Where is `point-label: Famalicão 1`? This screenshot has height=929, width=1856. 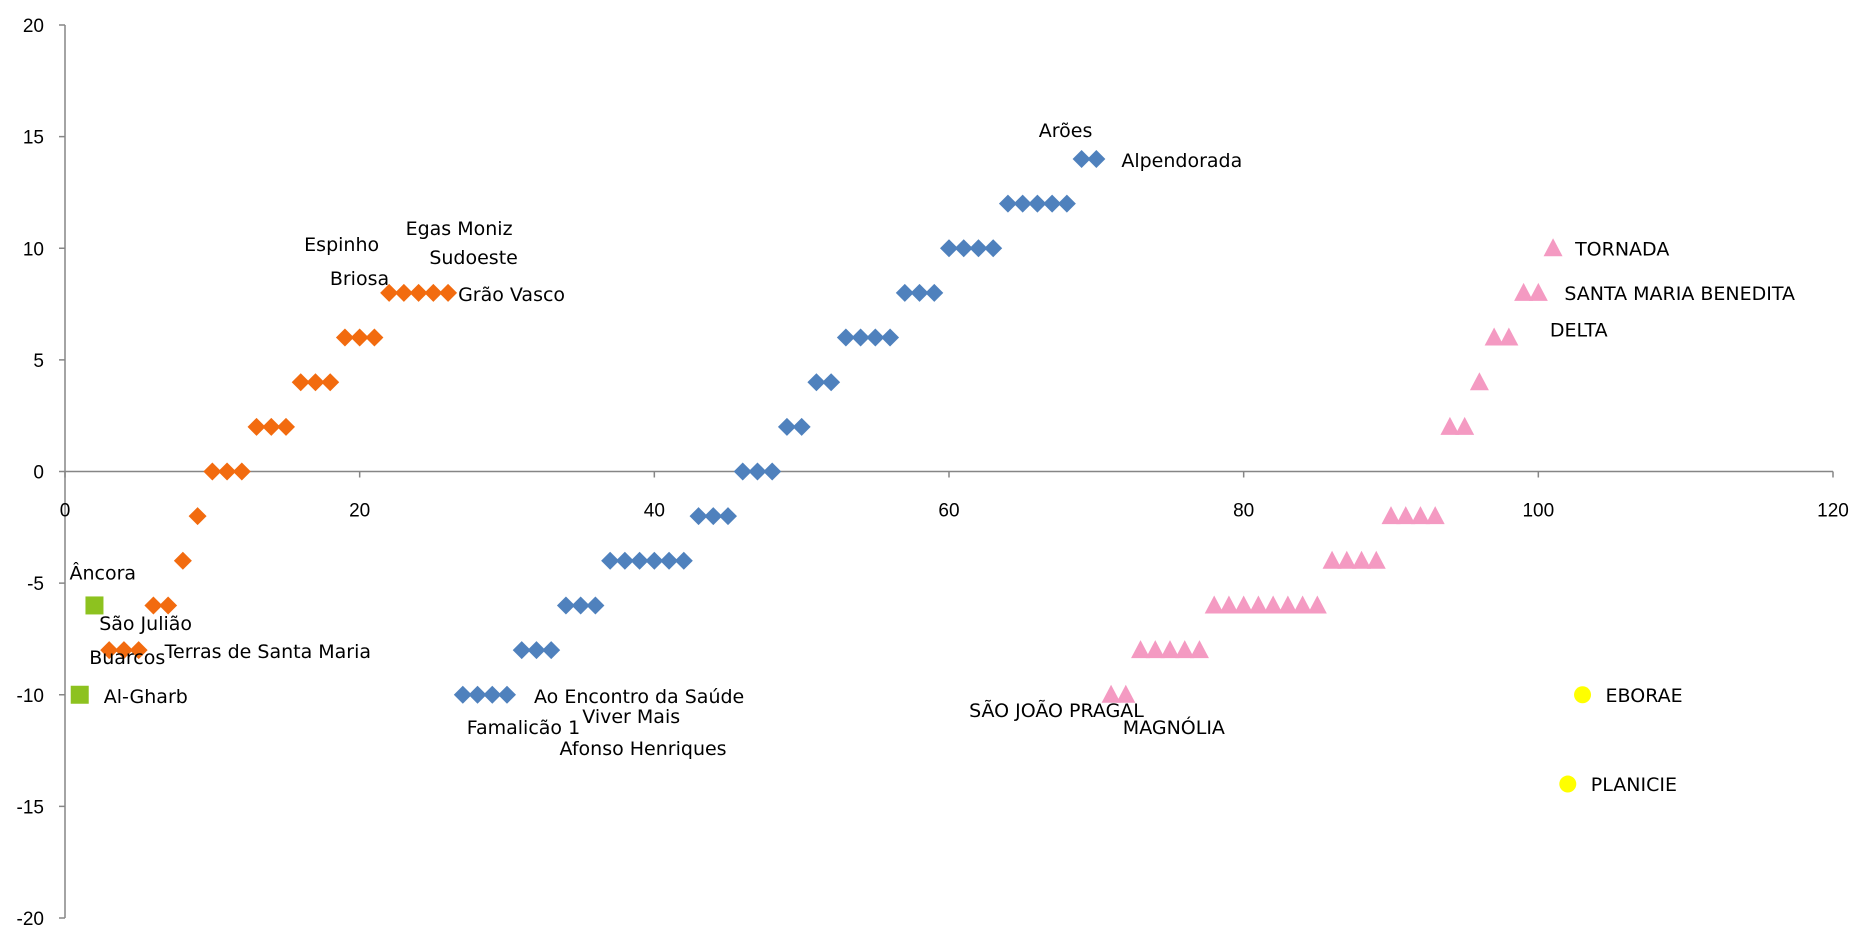
point-label: Famalicão 1 is located at coordinates (523, 728).